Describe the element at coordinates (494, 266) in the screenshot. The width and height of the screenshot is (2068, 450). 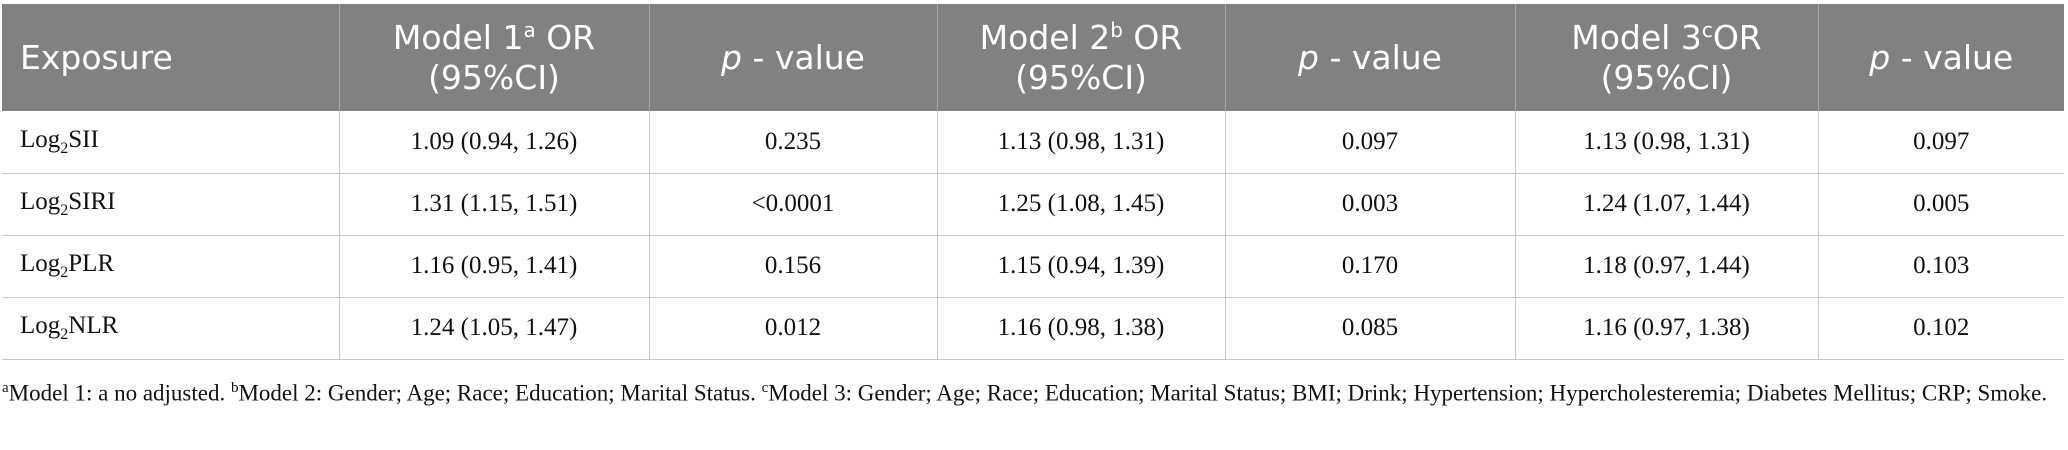
I see `model1-or-cell: 1.16 (0.95, 1.41)` at that location.